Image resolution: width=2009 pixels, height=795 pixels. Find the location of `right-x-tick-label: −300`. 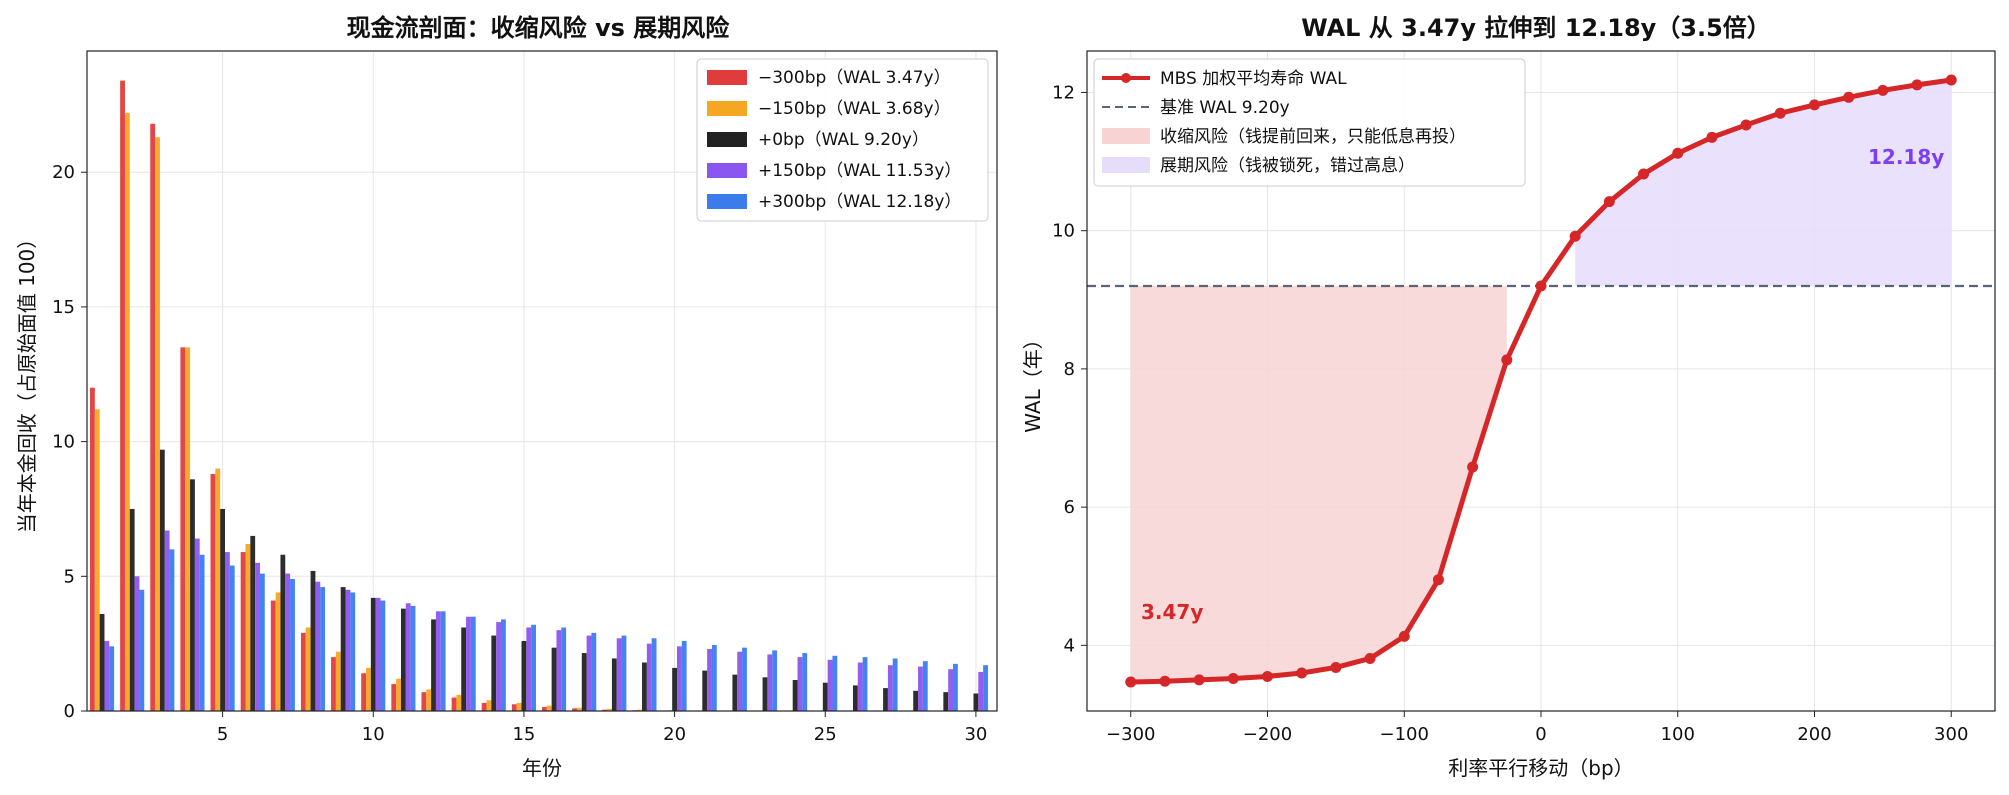

right-x-tick-label: −300 is located at coordinates (1130, 734).